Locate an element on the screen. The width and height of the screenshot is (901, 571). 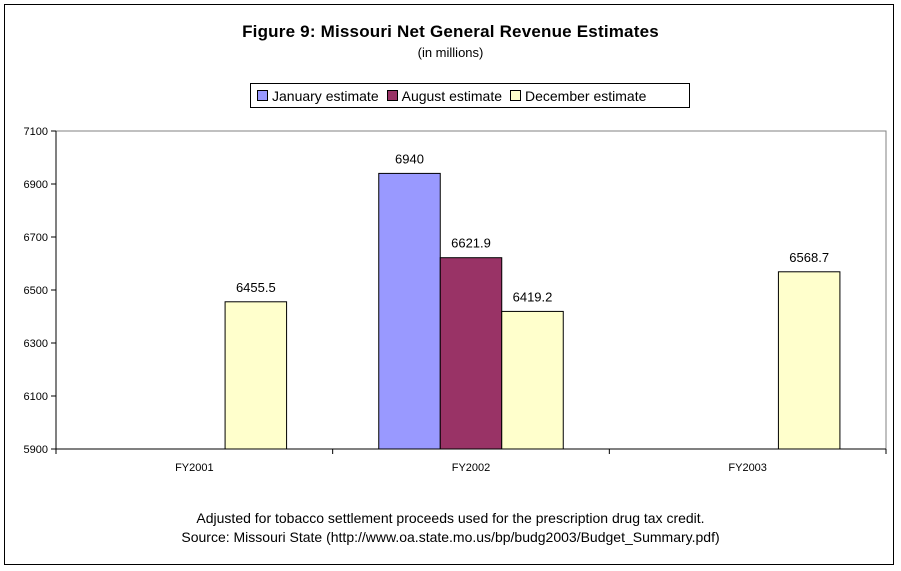
legend-swatch-december is located at coordinates (515, 95).